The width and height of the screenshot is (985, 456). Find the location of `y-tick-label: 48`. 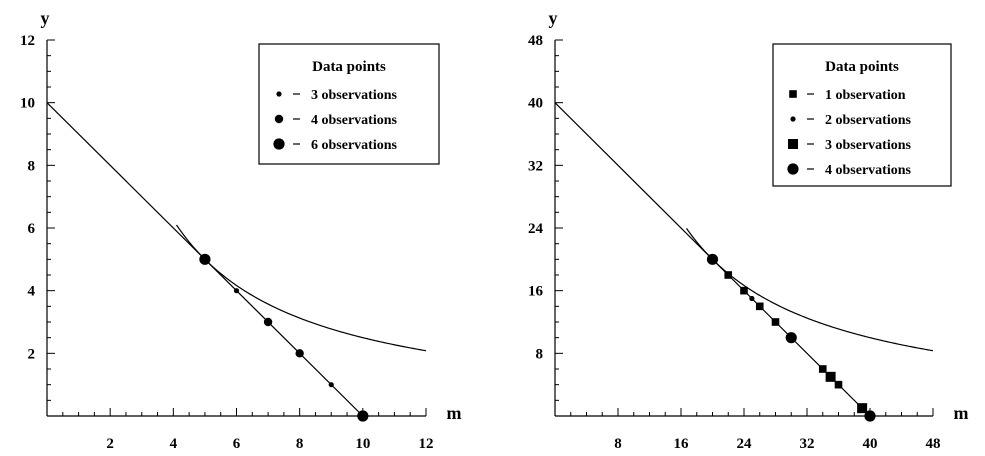

y-tick-label: 48 is located at coordinates (535, 41).